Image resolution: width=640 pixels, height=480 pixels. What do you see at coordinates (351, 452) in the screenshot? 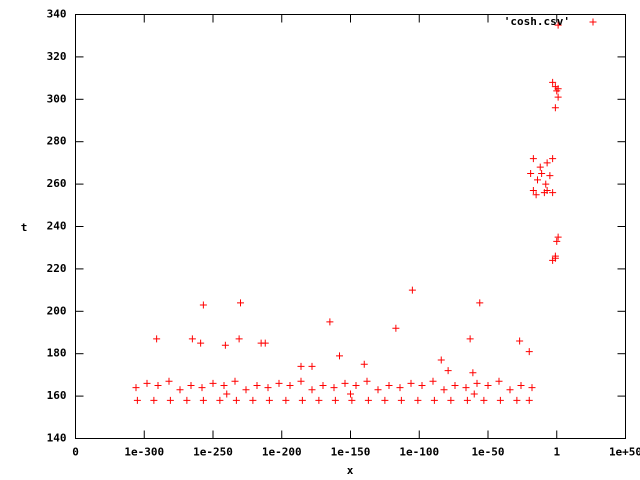
I see `x-tick-label: 1e-150` at bounding box center [351, 452].